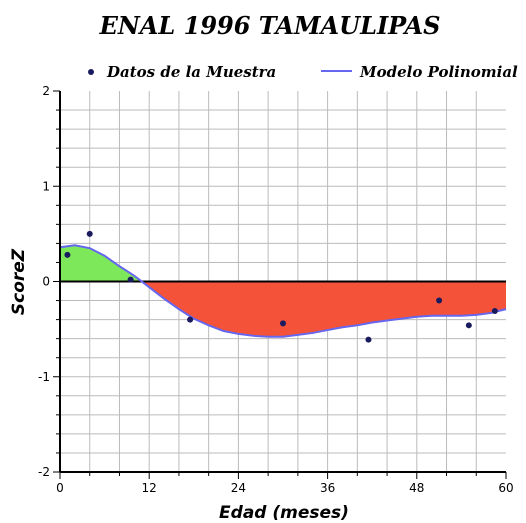  Describe the element at coordinates (46, 282) in the screenshot. I see `y-tick-label: 0` at that location.